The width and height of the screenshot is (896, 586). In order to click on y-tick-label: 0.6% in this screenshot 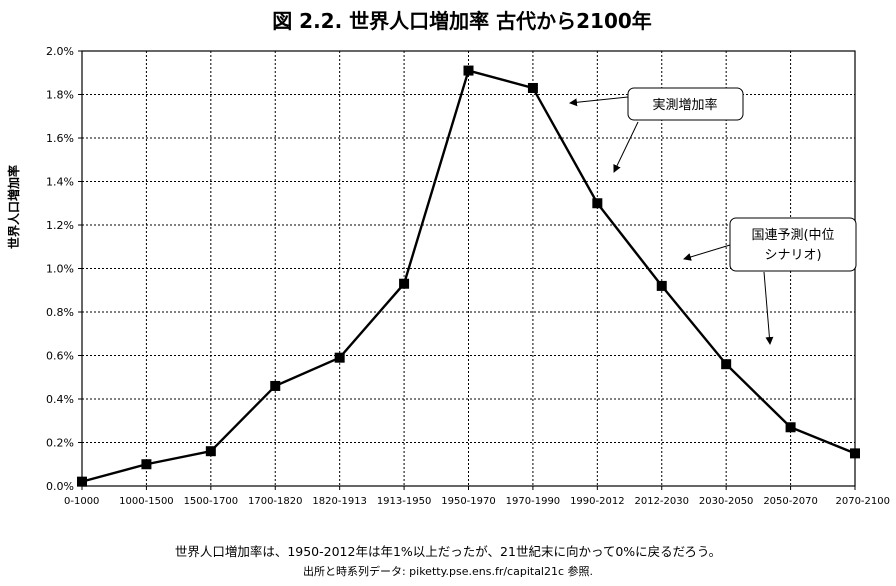, I will do `click(60, 356)`.